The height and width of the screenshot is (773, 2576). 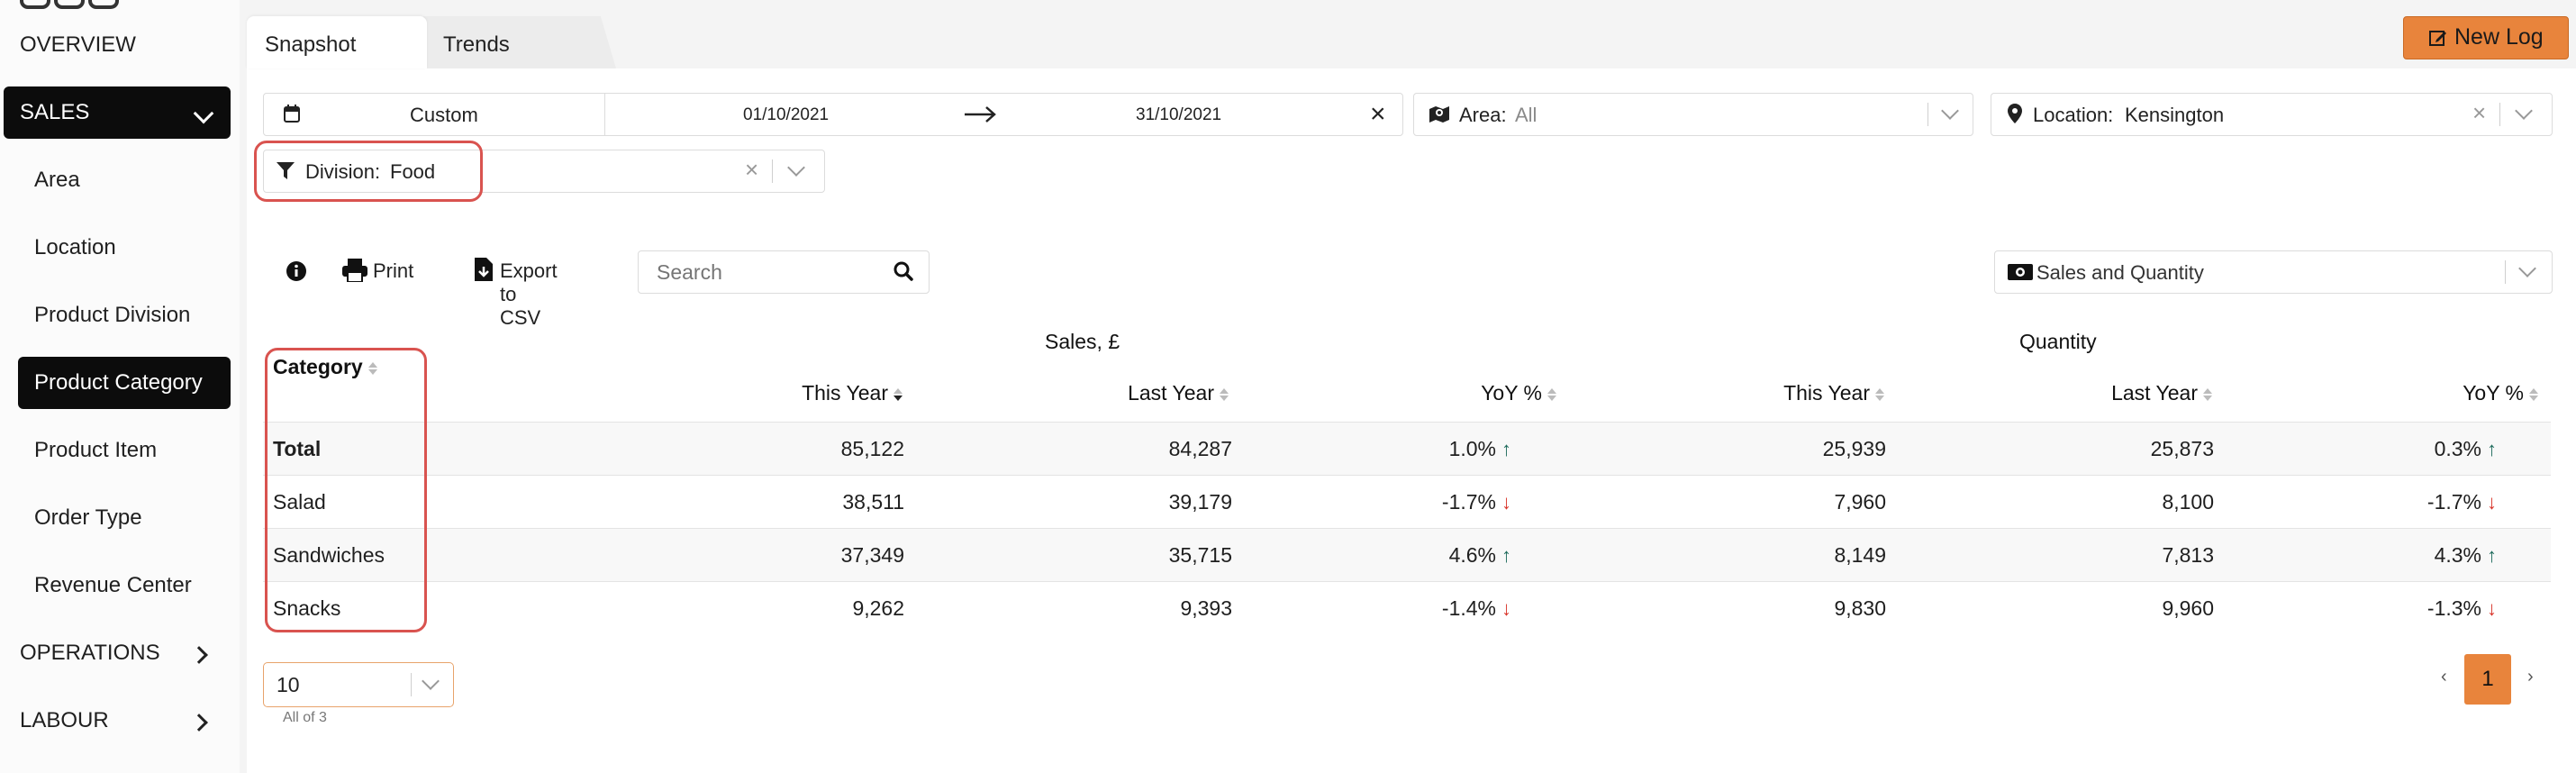 I want to click on qty-ty-cell: 7,960, so click(x=1796, y=502).